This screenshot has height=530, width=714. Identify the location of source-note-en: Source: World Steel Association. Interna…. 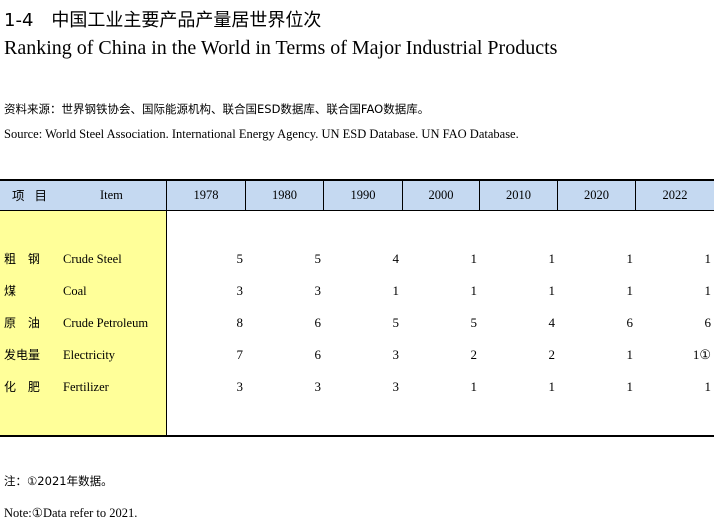
(261, 134).